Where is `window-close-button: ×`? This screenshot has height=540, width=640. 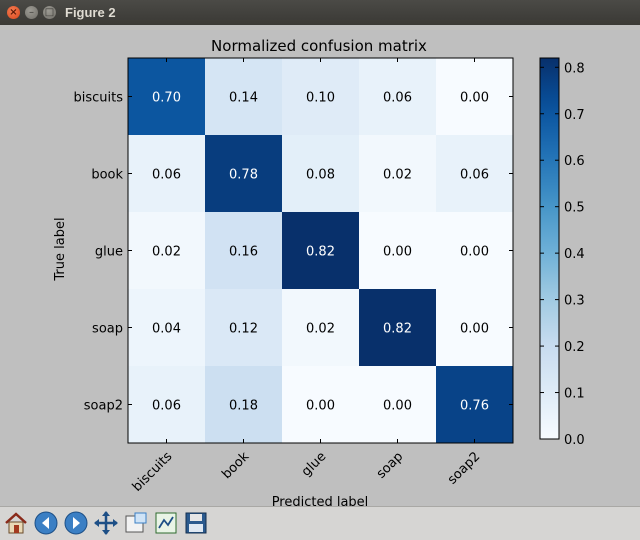 window-close-button: × is located at coordinates (13, 12).